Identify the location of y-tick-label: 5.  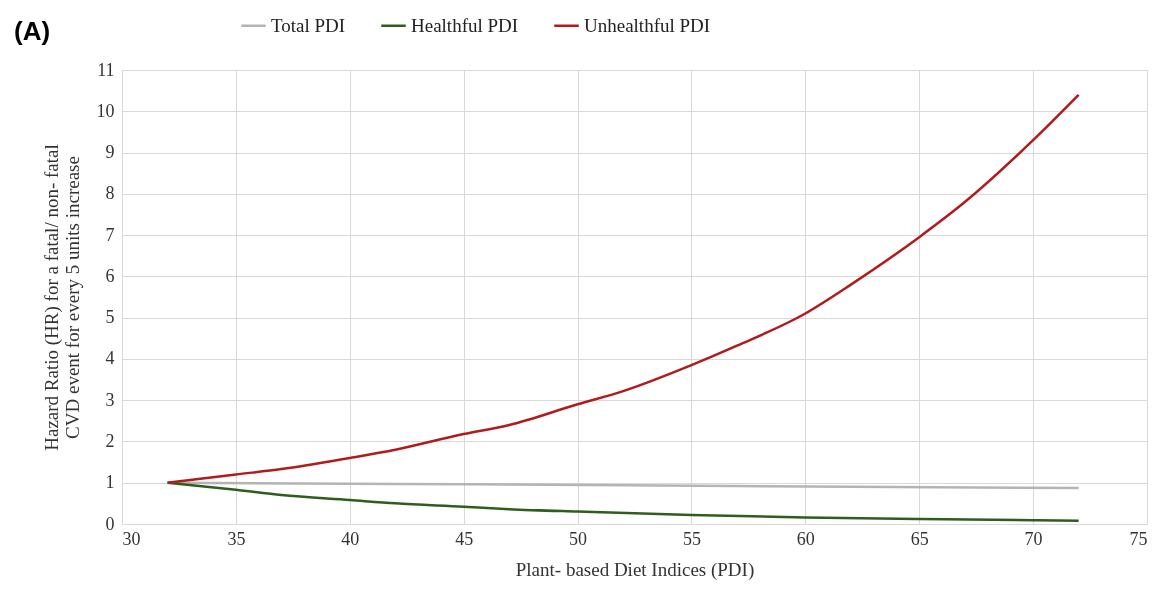
(110, 317).